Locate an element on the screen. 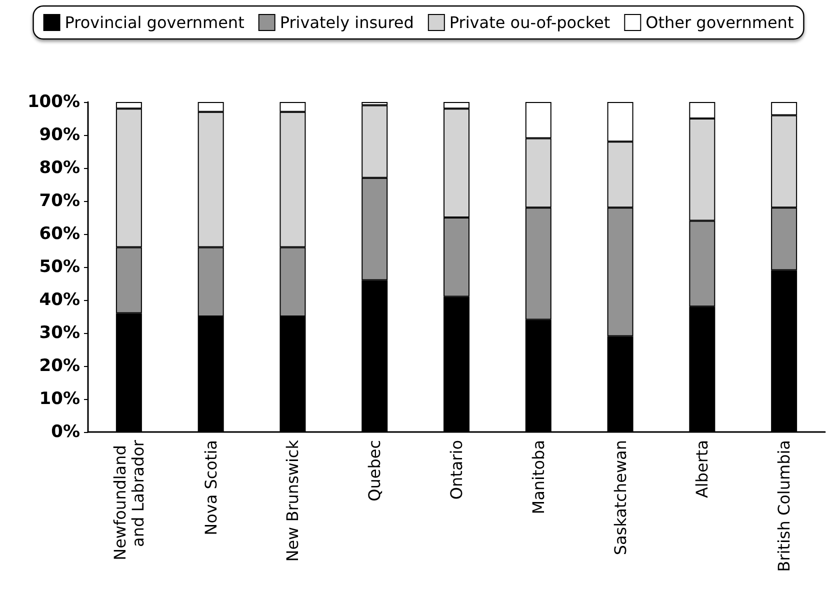 This screenshot has width=837, height=595. y-tick-label: 70% is located at coordinates (59, 201).